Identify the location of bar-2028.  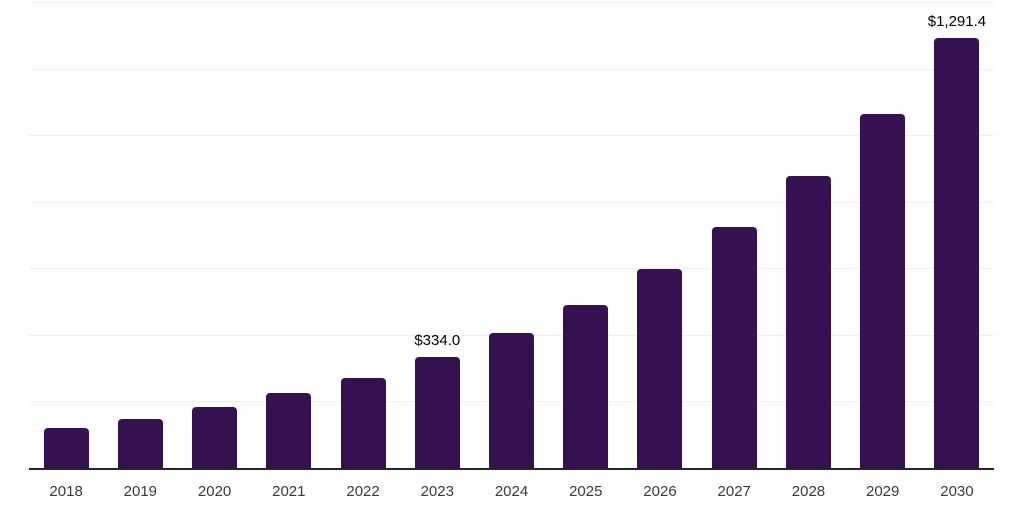
(808, 322).